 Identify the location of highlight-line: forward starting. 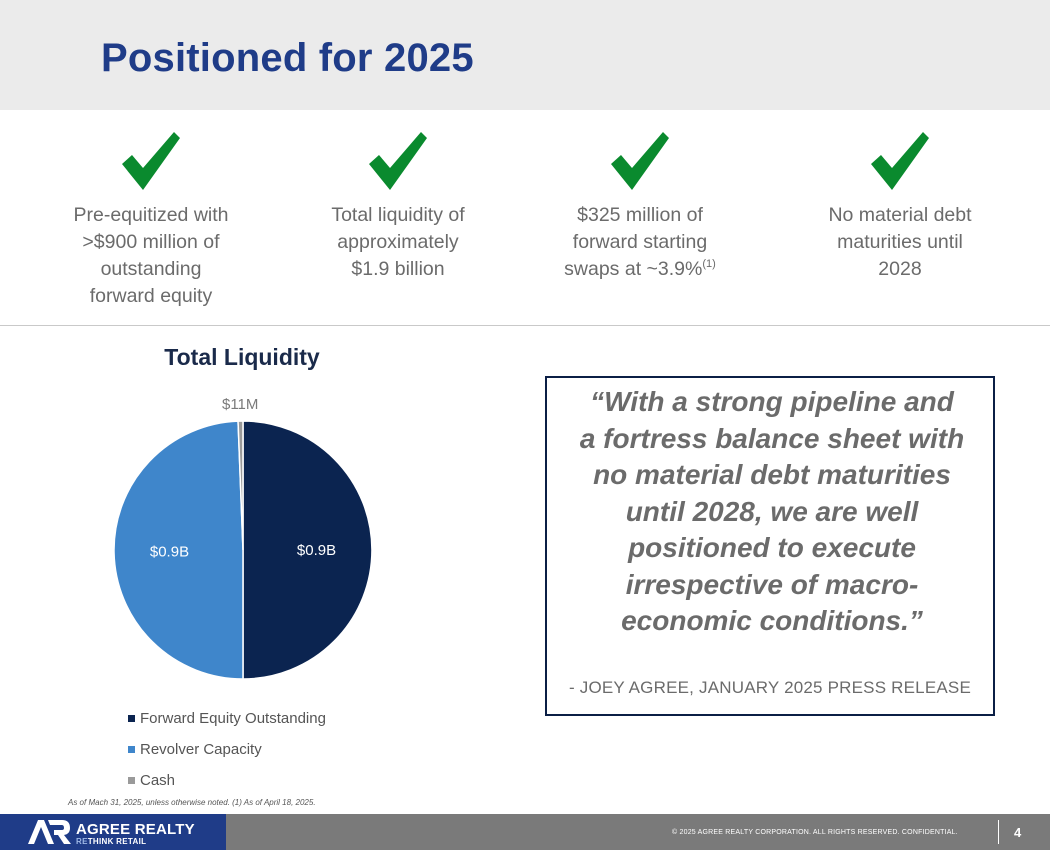
(640, 242).